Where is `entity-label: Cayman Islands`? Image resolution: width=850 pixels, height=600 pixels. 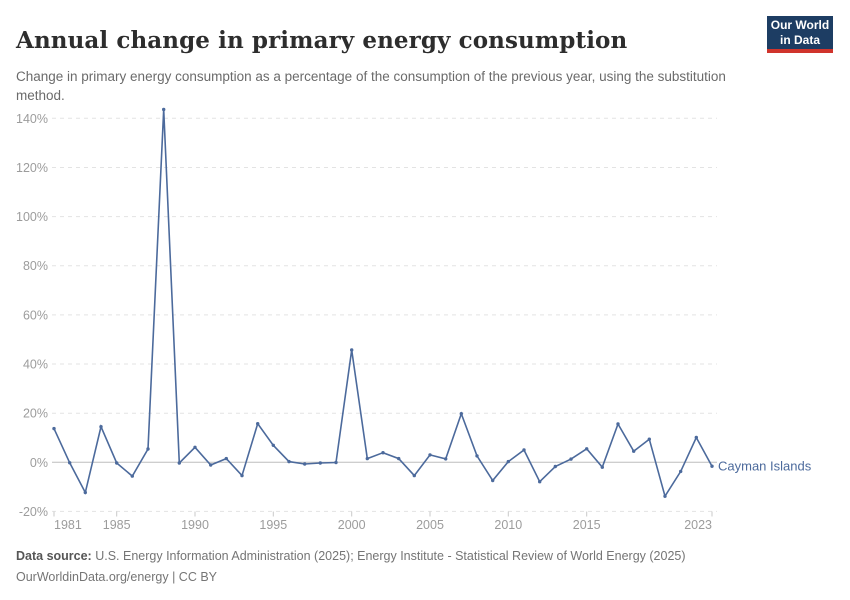 entity-label: Cayman Islands is located at coordinates (765, 466).